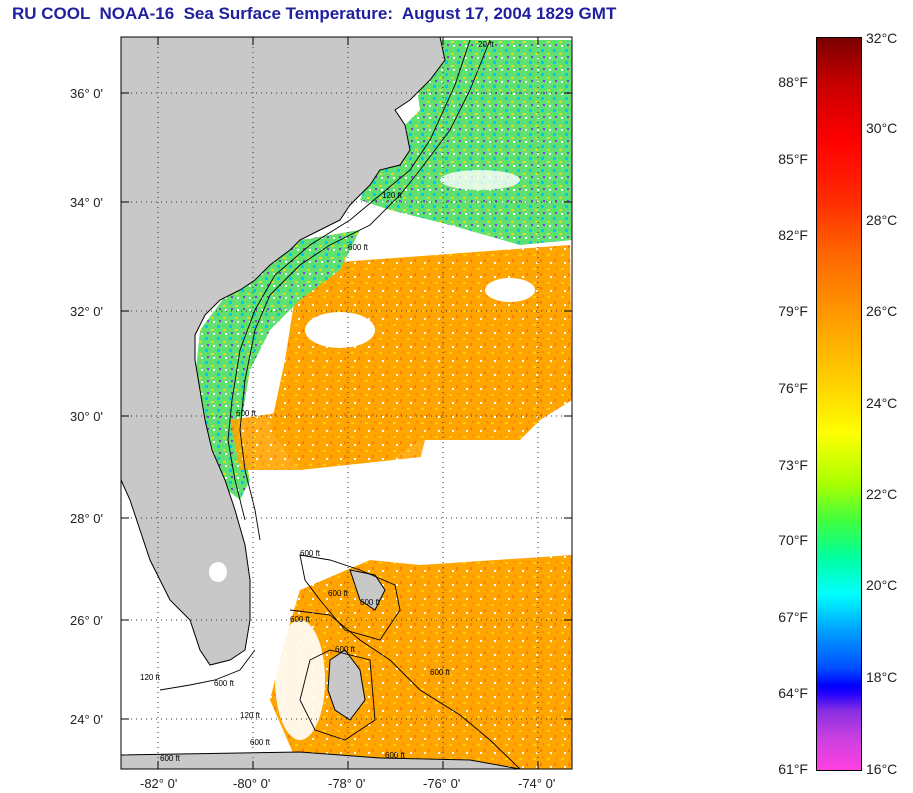 The image size is (913, 793). What do you see at coordinates (86, 202) in the screenshot?
I see `lat-label: 34° 0'` at bounding box center [86, 202].